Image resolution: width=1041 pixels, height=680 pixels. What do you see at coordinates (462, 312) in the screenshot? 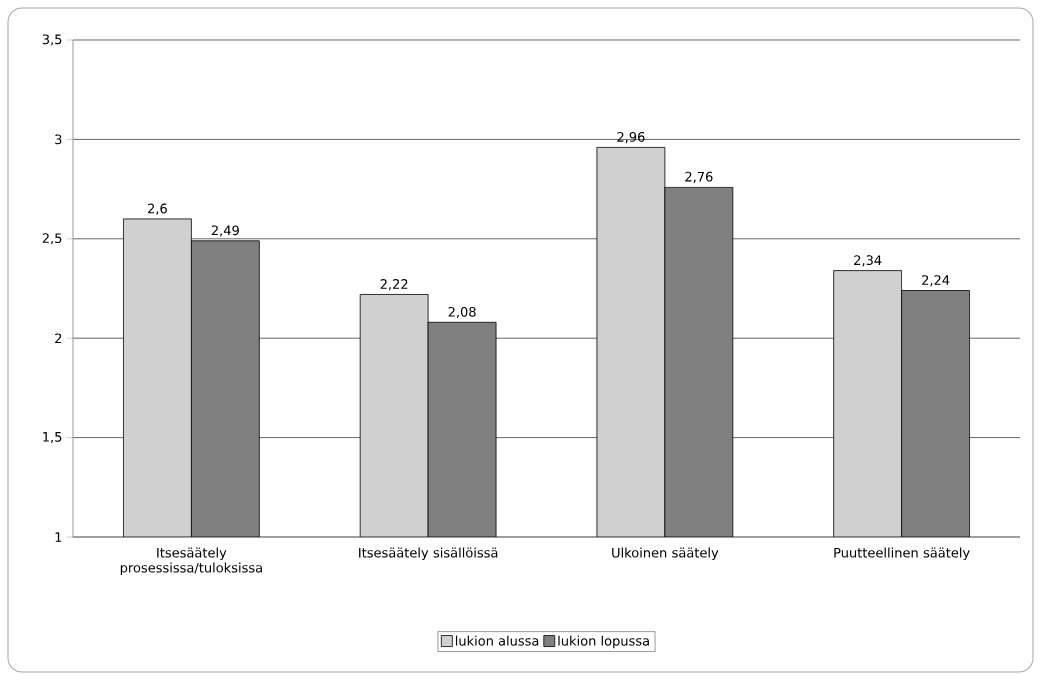
I see `data-label: 2,08` at bounding box center [462, 312].